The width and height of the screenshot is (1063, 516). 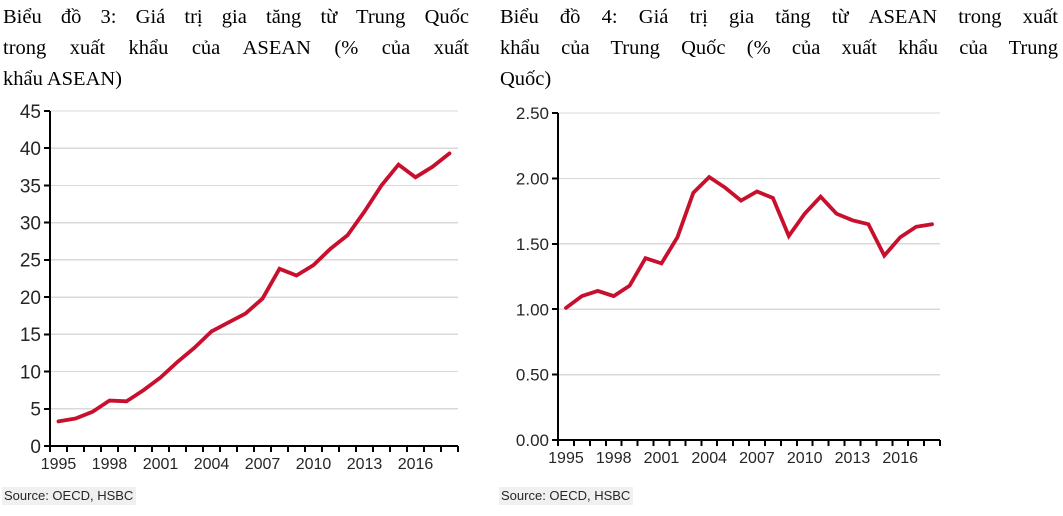 I want to click on chart-title-line: khẩu ASEAN), so click(x=63, y=79).